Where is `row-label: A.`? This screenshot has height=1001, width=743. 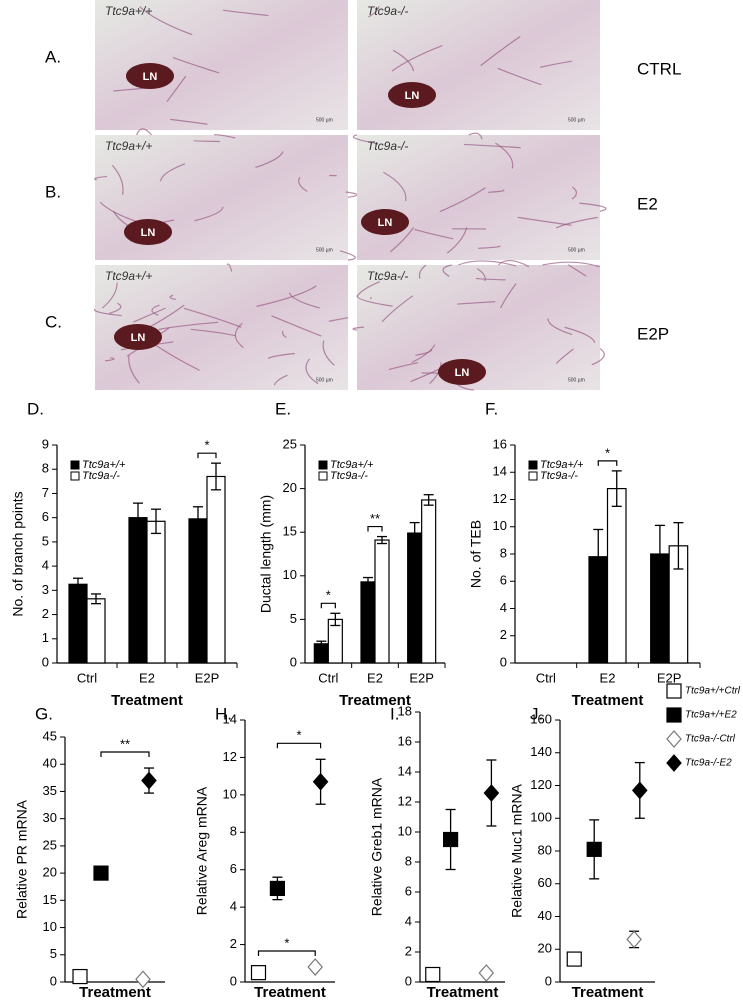 row-label: A. is located at coordinates (53, 56).